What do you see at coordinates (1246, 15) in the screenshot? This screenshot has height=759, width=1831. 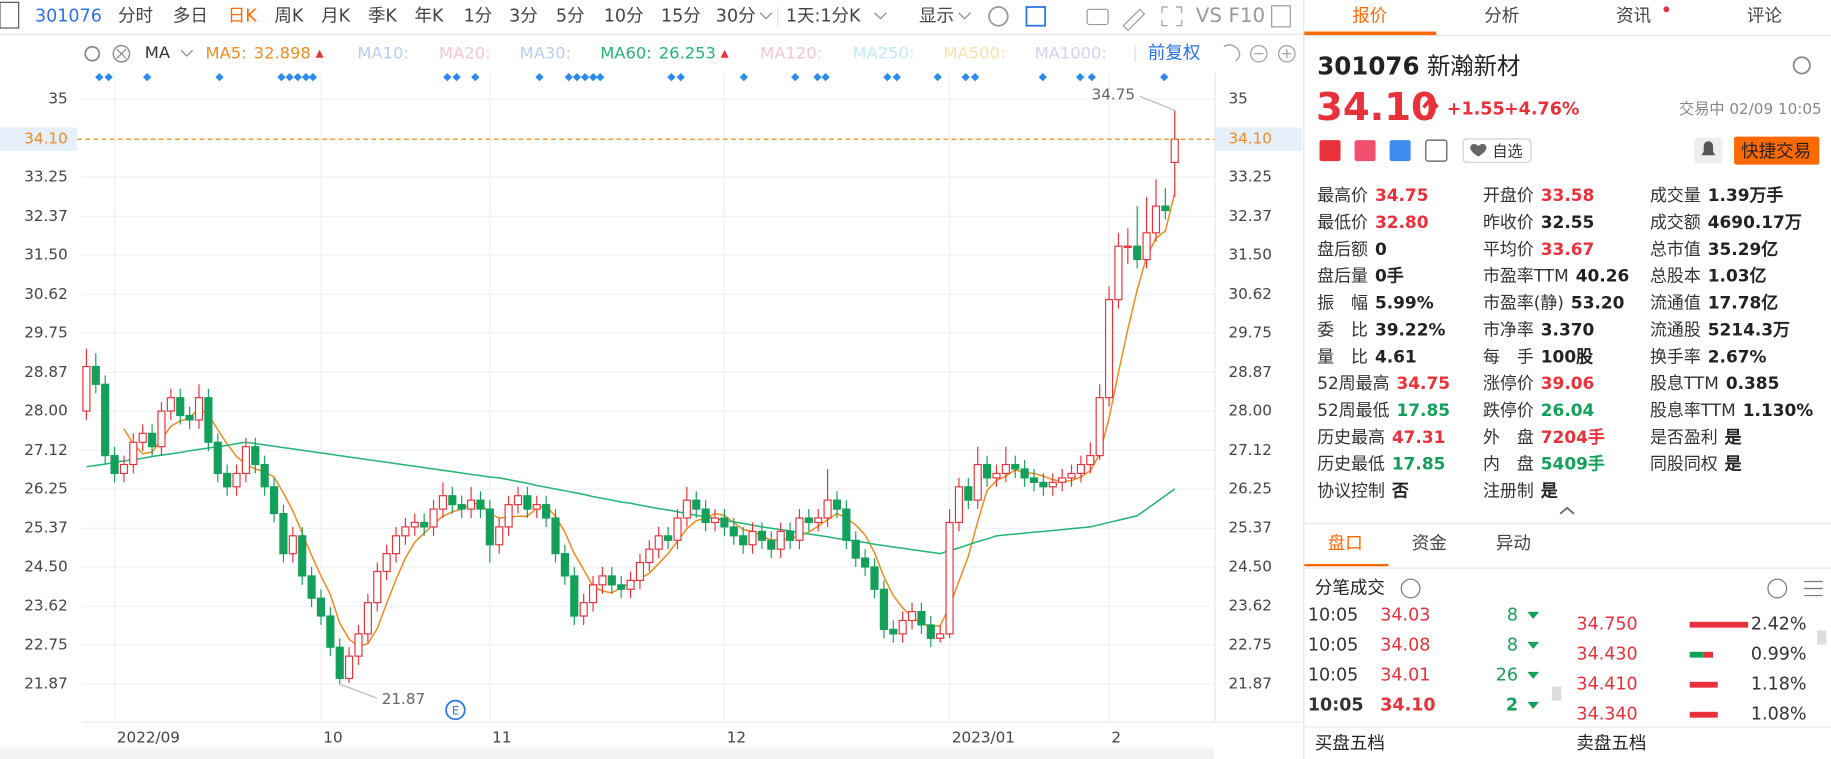 I see `f10-button: F10` at bounding box center [1246, 15].